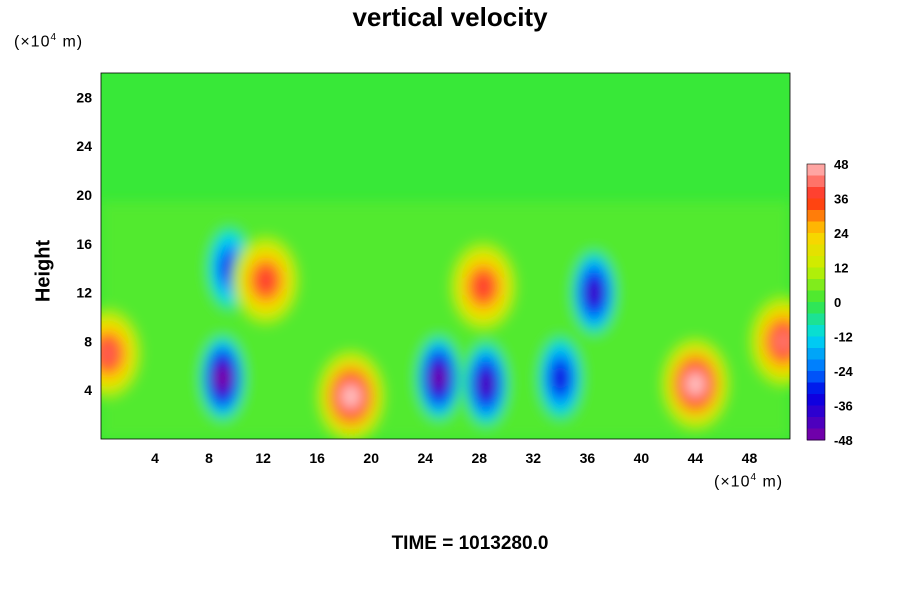 This screenshot has width=900, height=600. I want to click on x-unit-label: (×104 m), so click(749, 481).